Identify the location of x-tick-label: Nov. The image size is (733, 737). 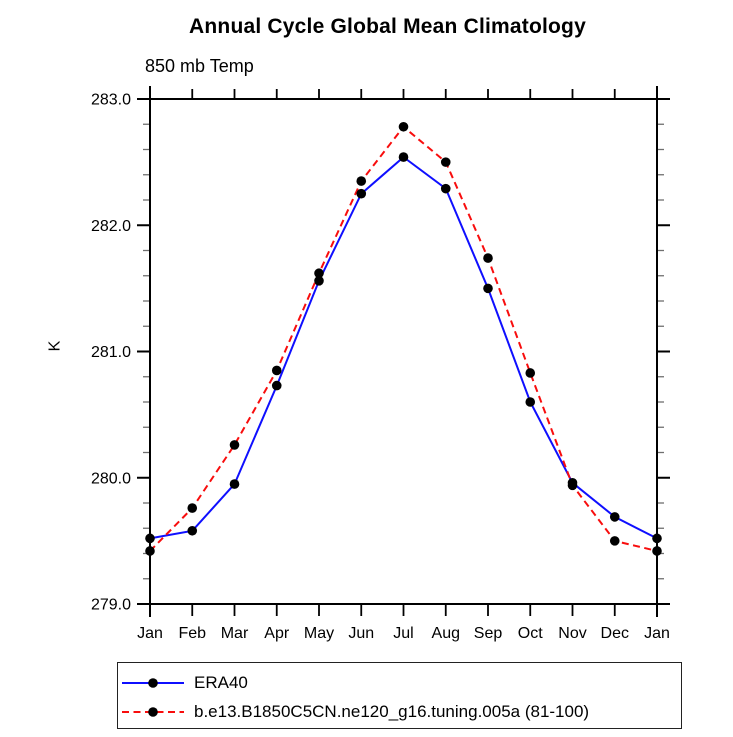
(572, 633).